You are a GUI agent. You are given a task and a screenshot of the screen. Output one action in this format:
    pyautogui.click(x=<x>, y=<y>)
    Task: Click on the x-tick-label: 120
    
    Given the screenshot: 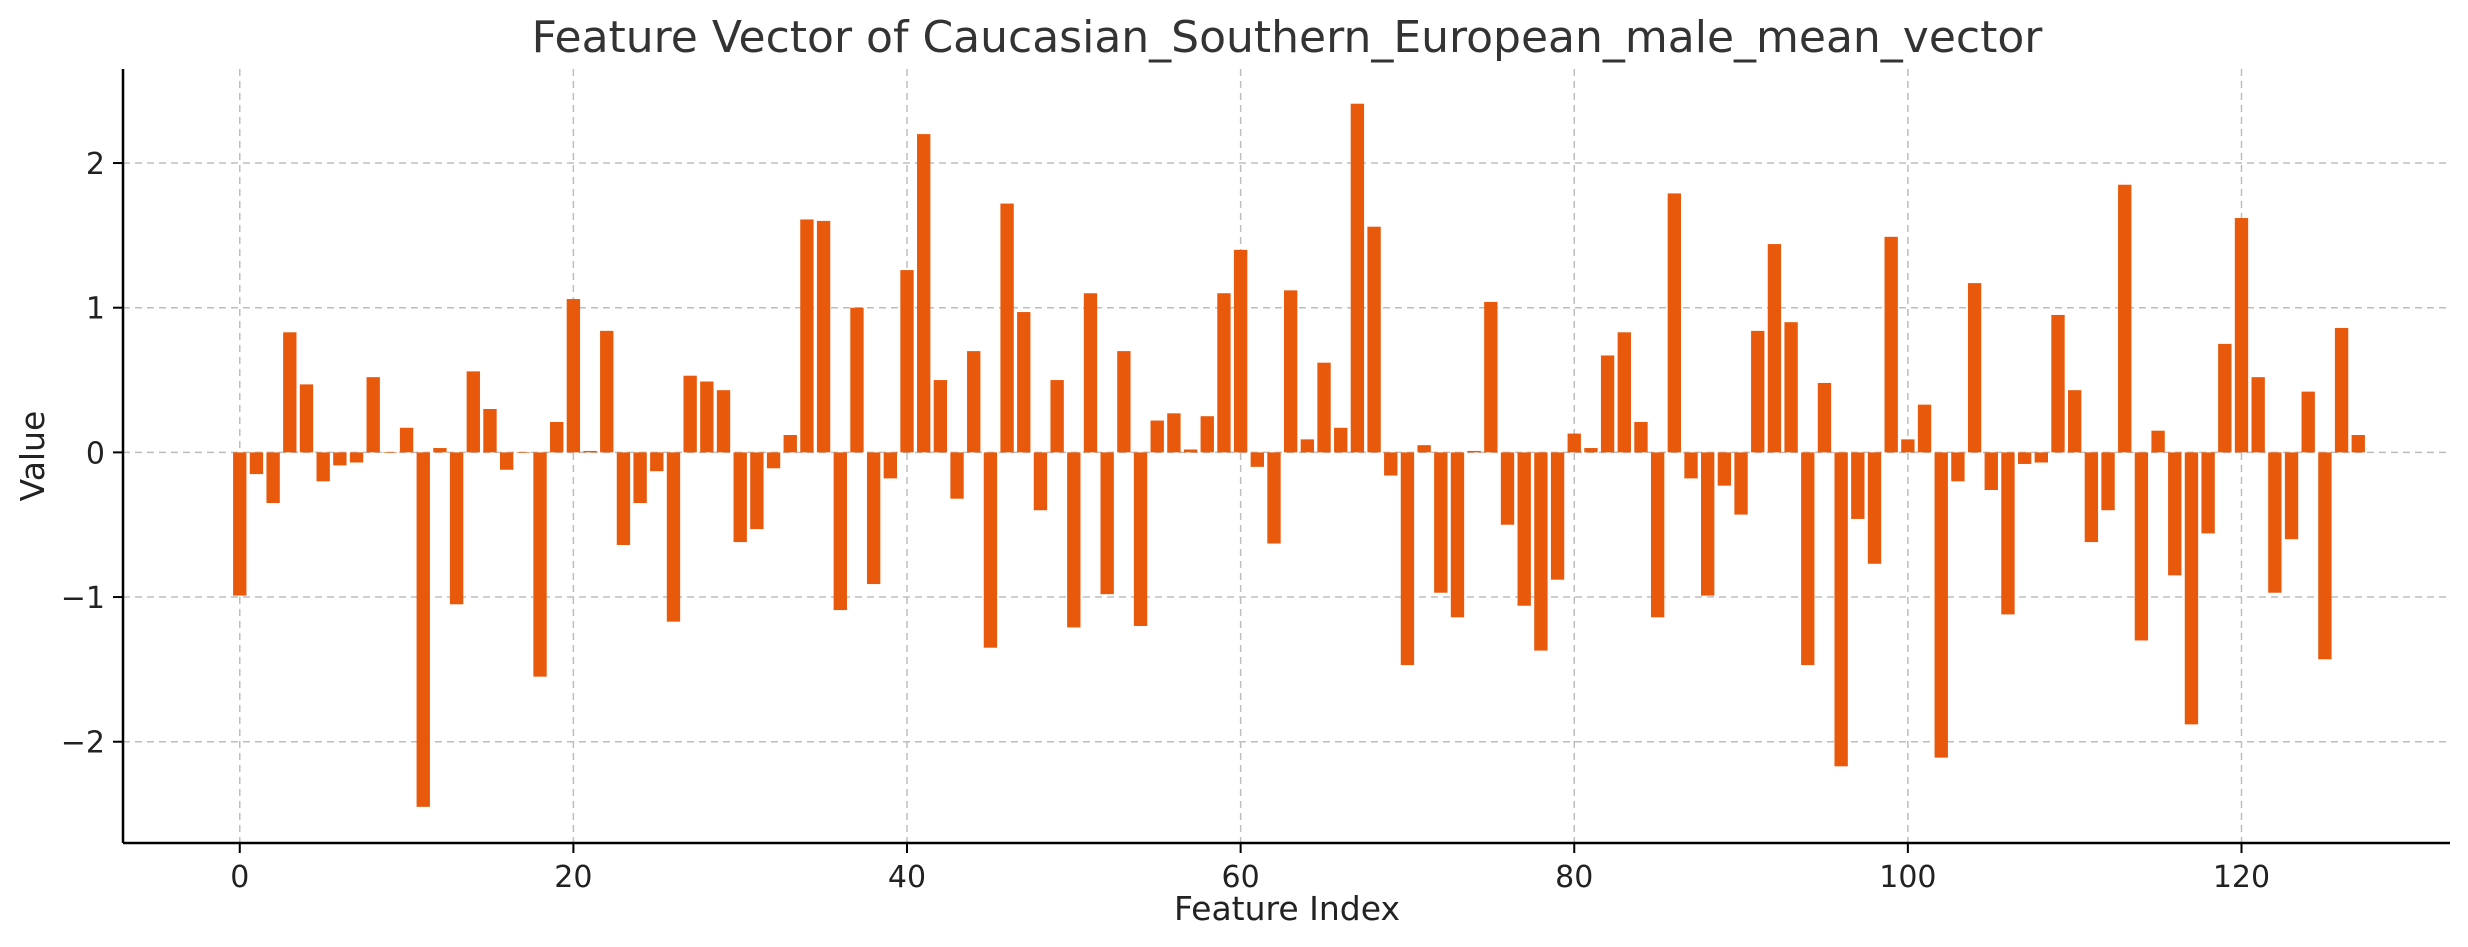 What is the action you would take?
    pyautogui.click(x=2241, y=877)
    